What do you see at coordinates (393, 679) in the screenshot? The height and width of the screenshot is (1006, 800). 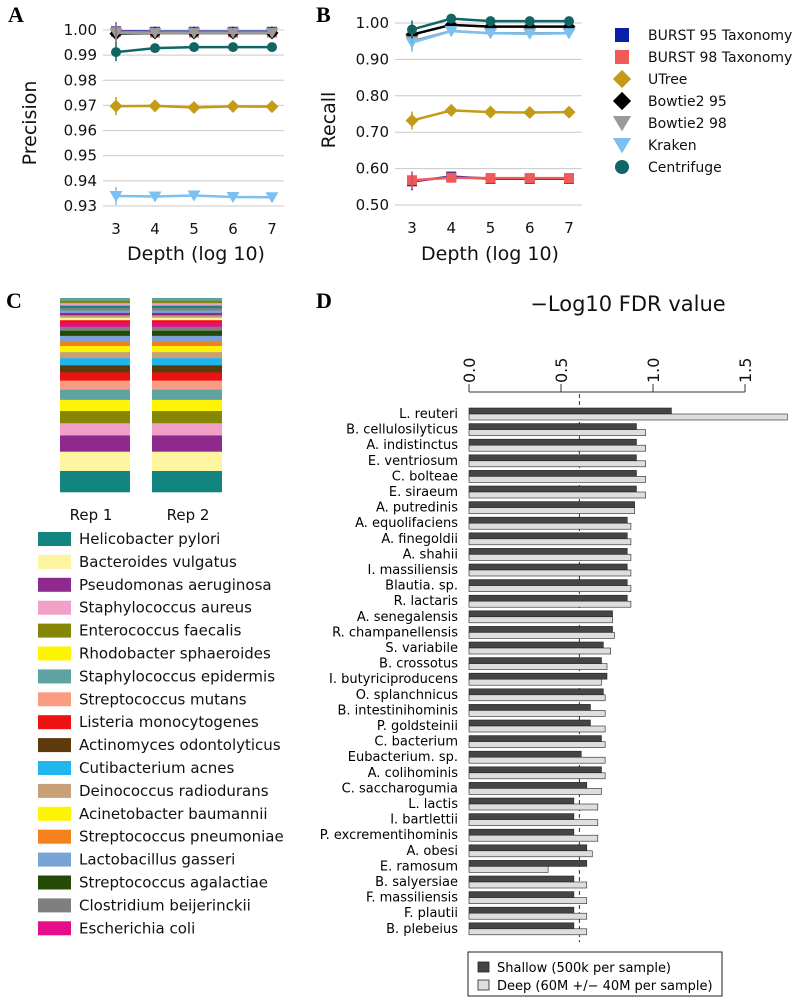 I see `category-label: I. butyriciproducens` at bounding box center [393, 679].